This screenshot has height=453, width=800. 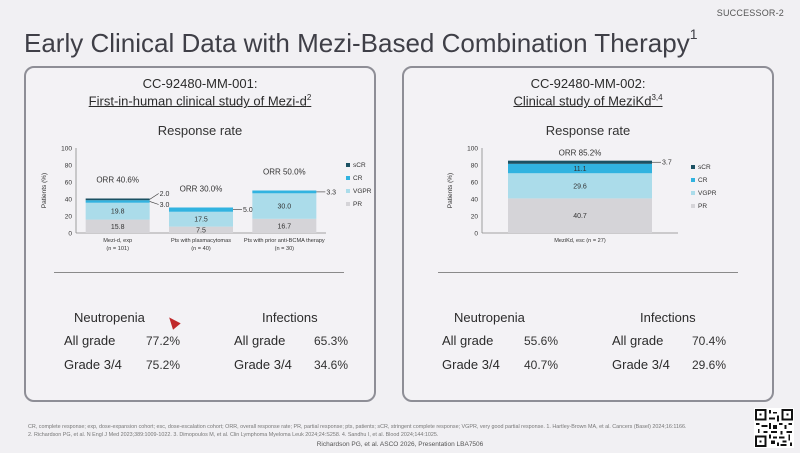 I want to click on legend-swatch-pr, so click(x=348, y=204).